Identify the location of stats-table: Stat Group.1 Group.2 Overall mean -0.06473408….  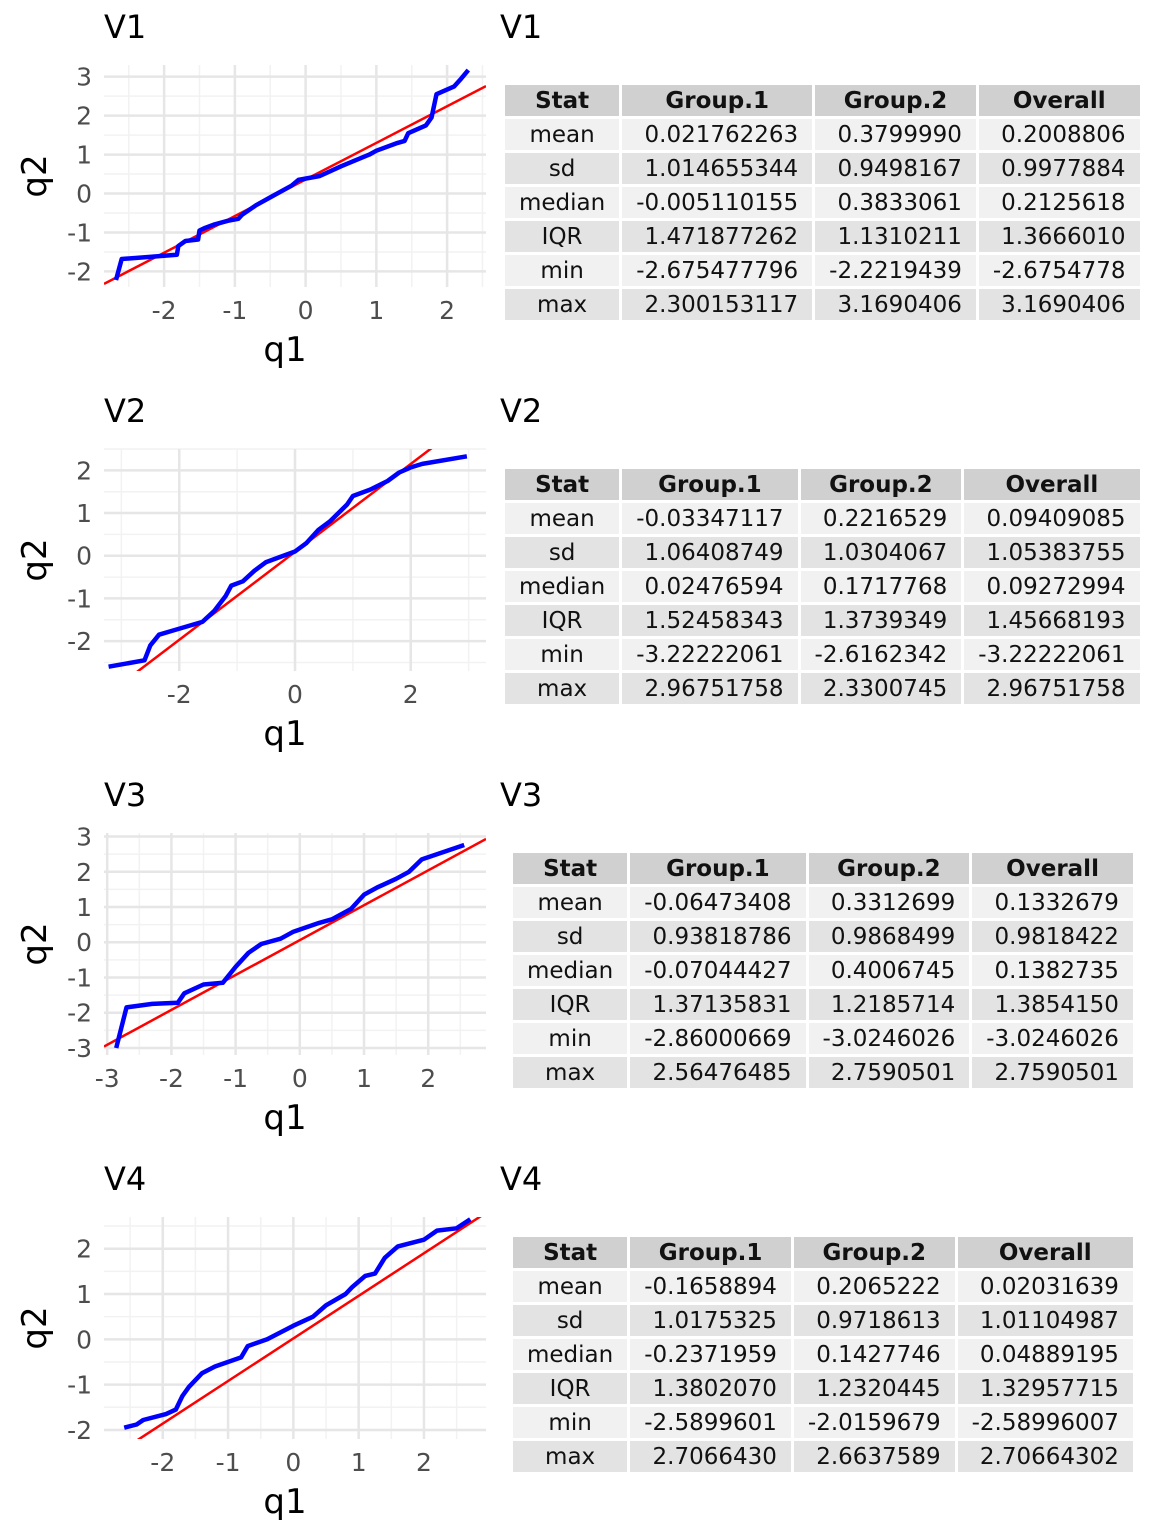
(823, 970).